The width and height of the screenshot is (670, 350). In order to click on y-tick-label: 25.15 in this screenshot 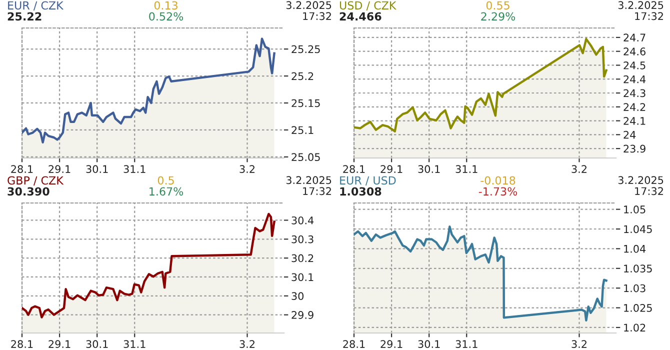, I will do `click(306, 103)`.